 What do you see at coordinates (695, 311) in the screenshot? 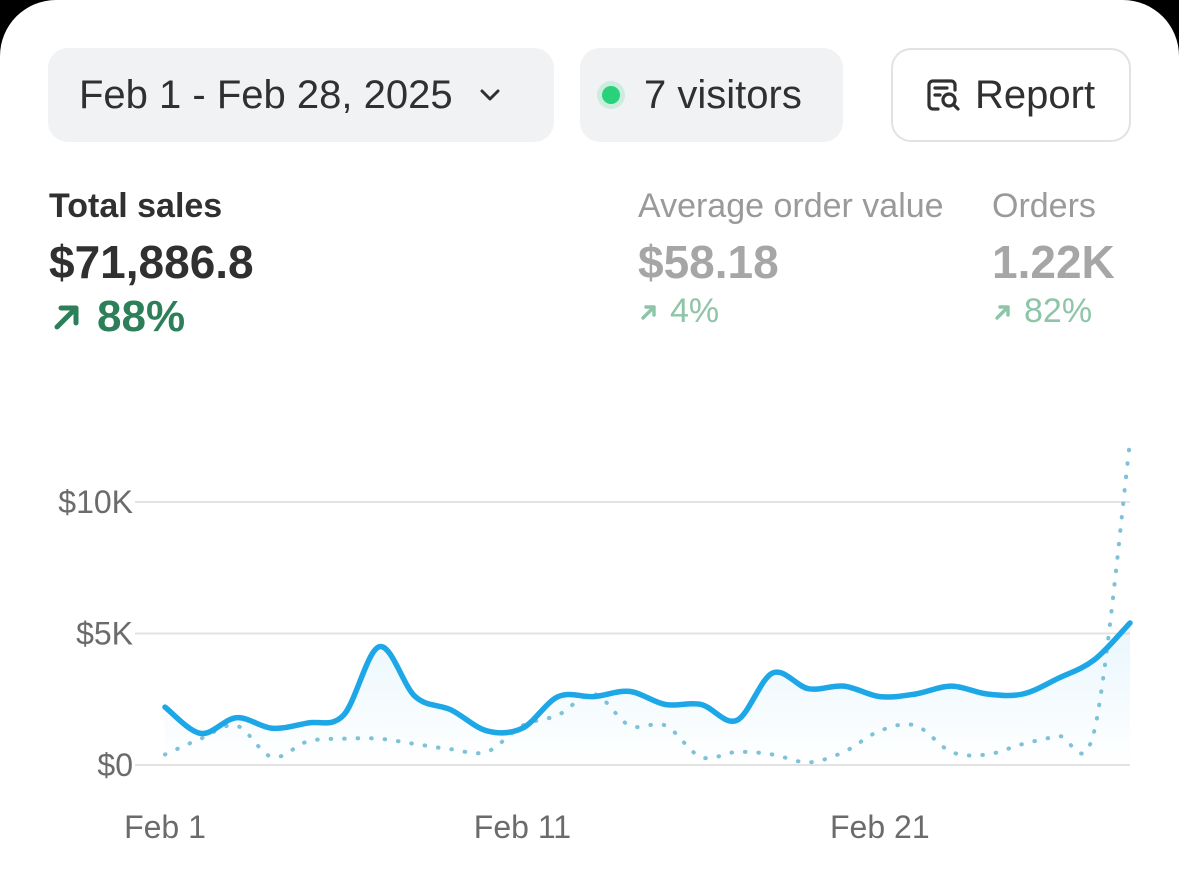
I see `metric-change-value: 4%` at bounding box center [695, 311].